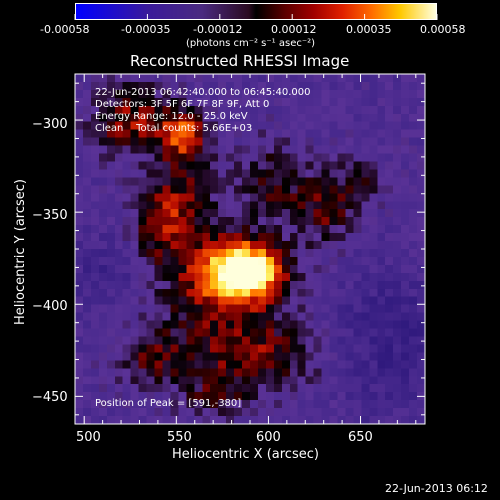  What do you see at coordinates (240, 61) in the screenshot?
I see `chart-title: Reconstructed RHESSI Image` at bounding box center [240, 61].